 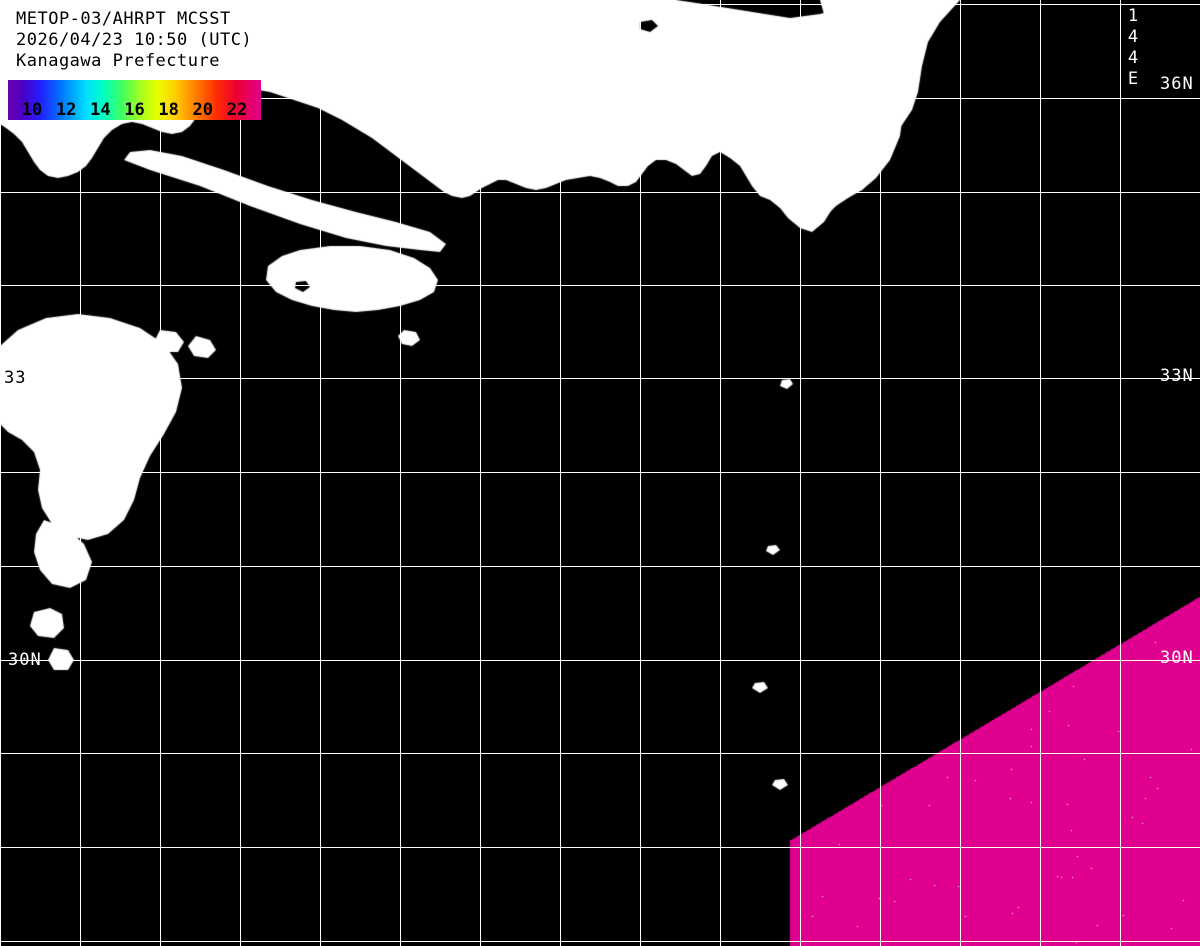 I want to click on product-title-timestamp: 2026/04/23 10:50 (UTC), so click(x=134, y=40).